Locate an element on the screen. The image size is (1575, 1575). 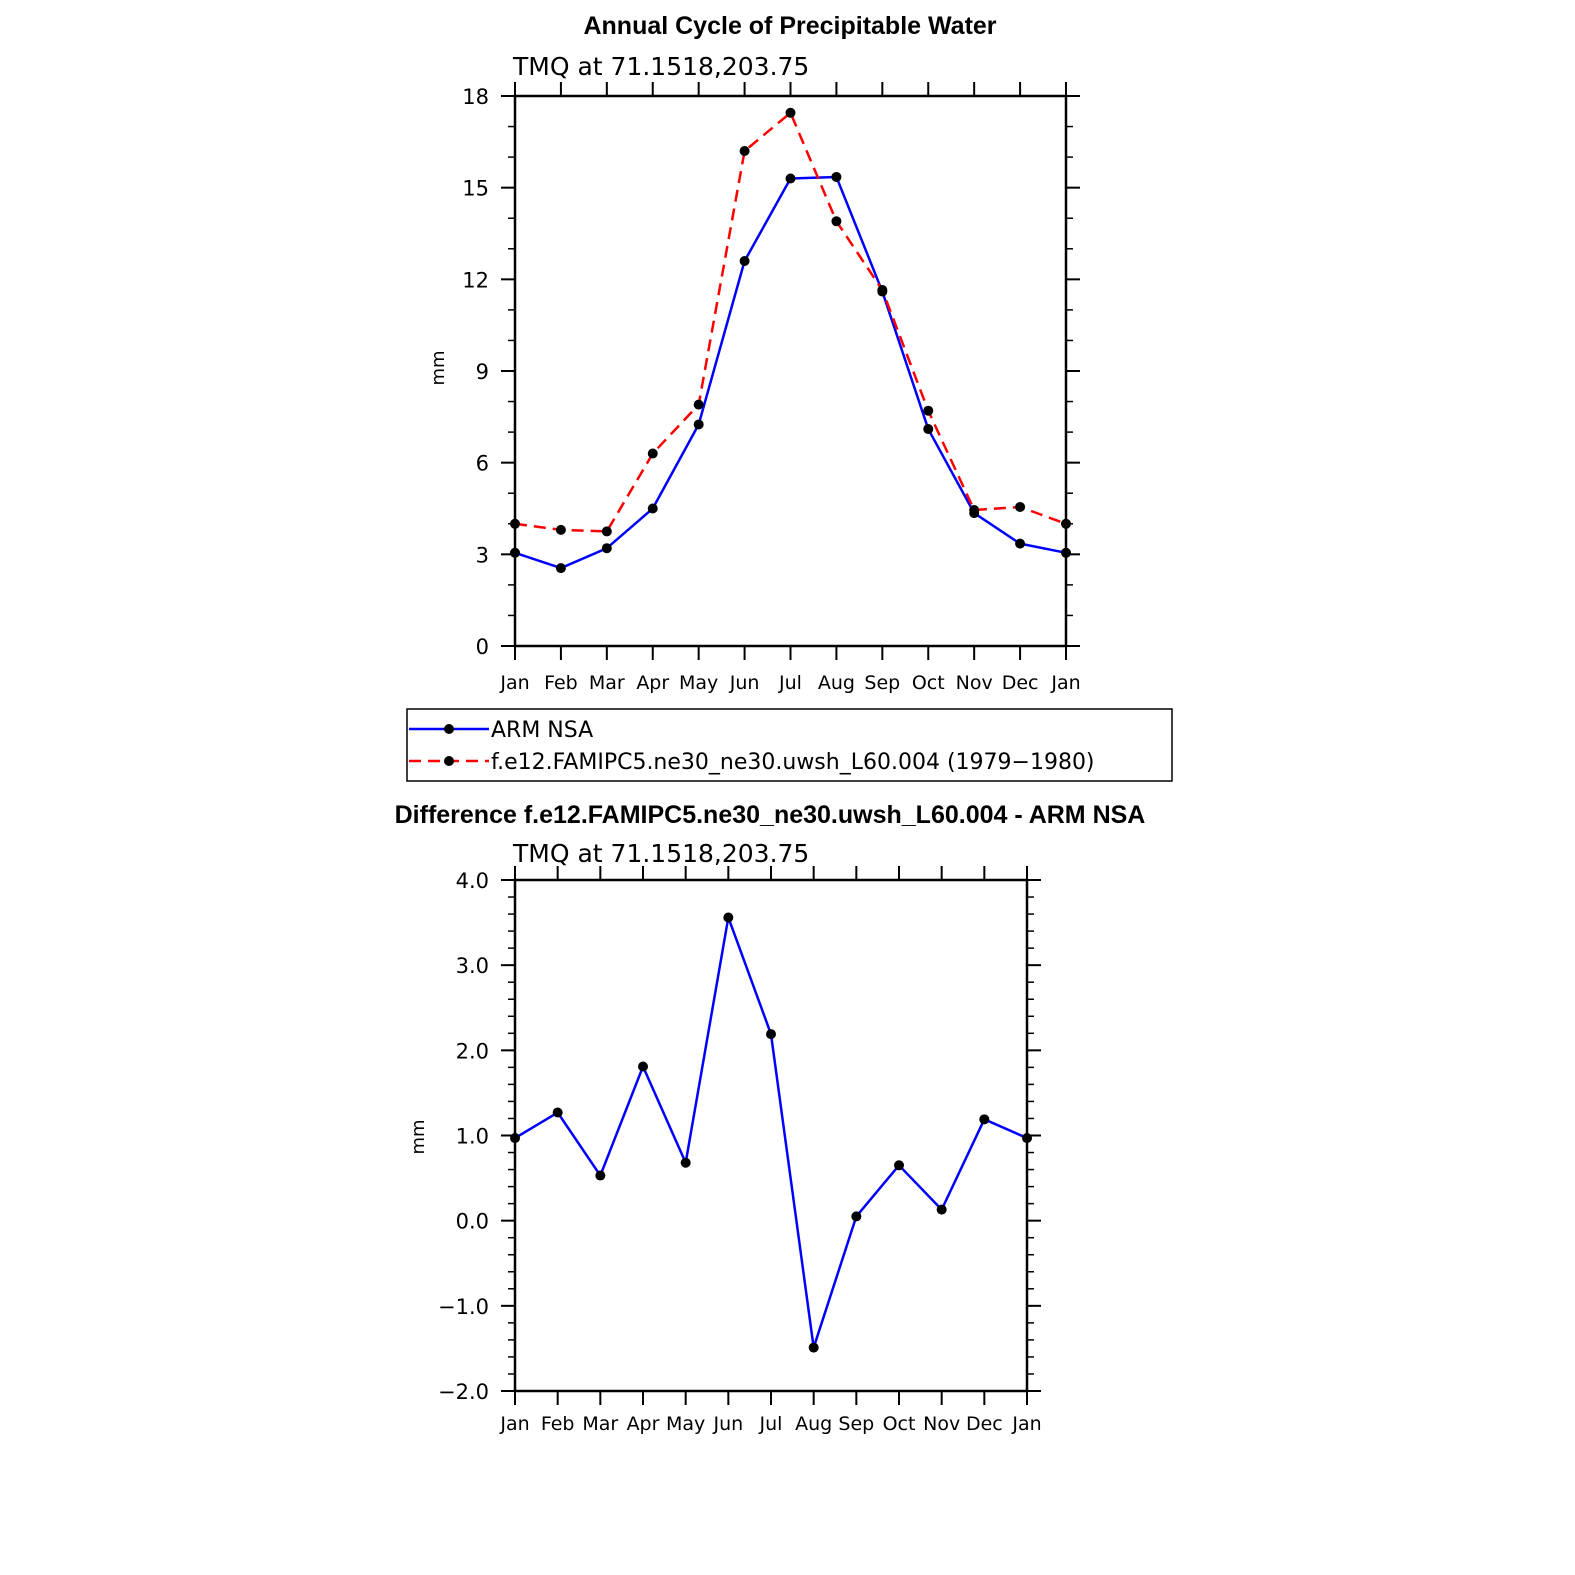
legend-marker-model is located at coordinates (449, 761).